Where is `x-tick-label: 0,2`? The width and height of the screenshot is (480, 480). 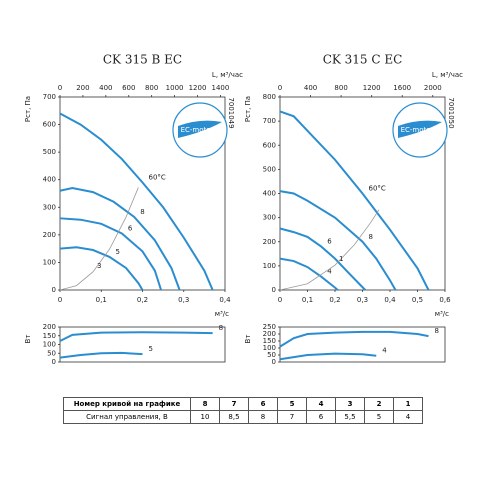 x-tick-label: 0,2 is located at coordinates (142, 300).